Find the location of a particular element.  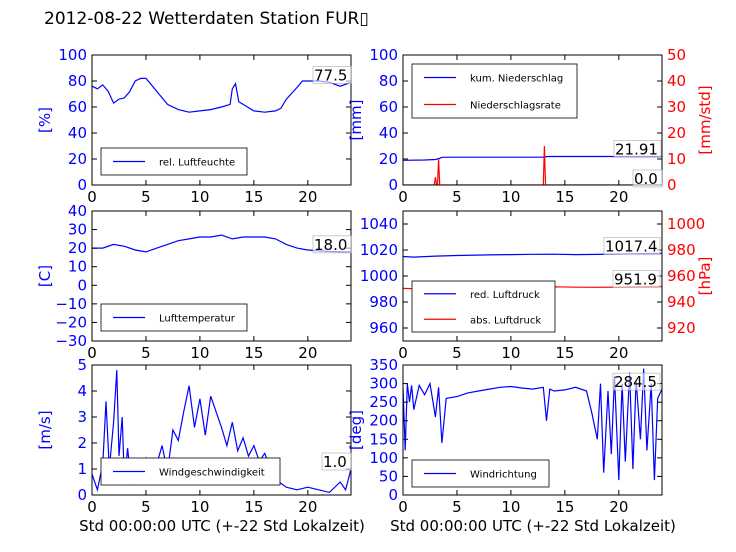

y-tick-label: 60 is located at coordinates (388, 107).